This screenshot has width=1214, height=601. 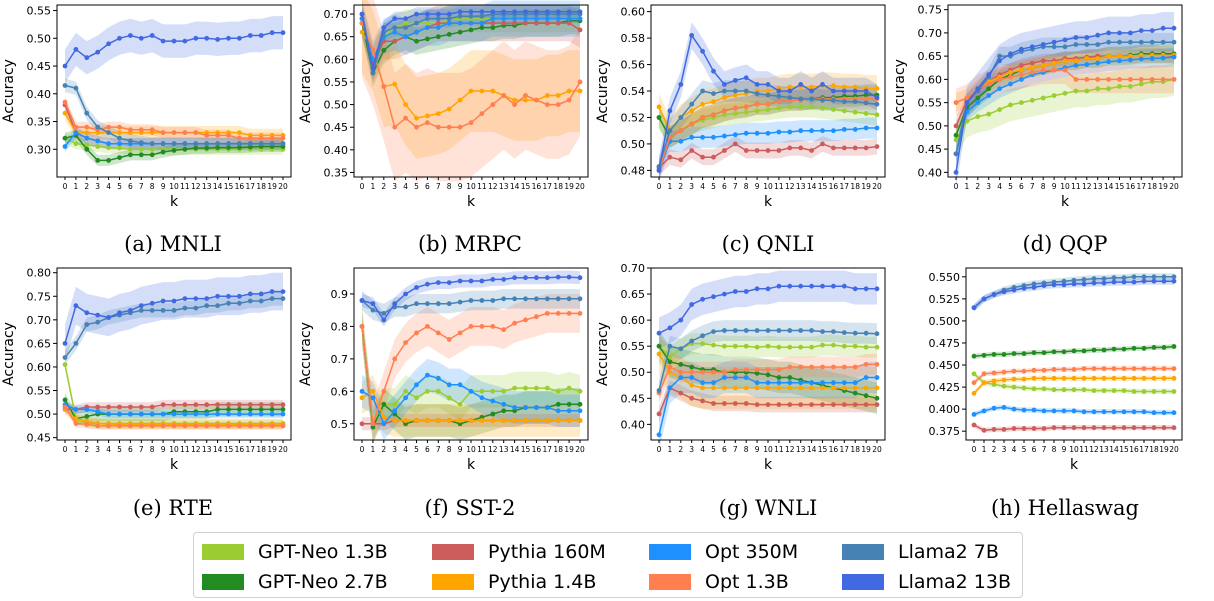 I want to click on y-tick-label: 0.50, so click(x=930, y=126).